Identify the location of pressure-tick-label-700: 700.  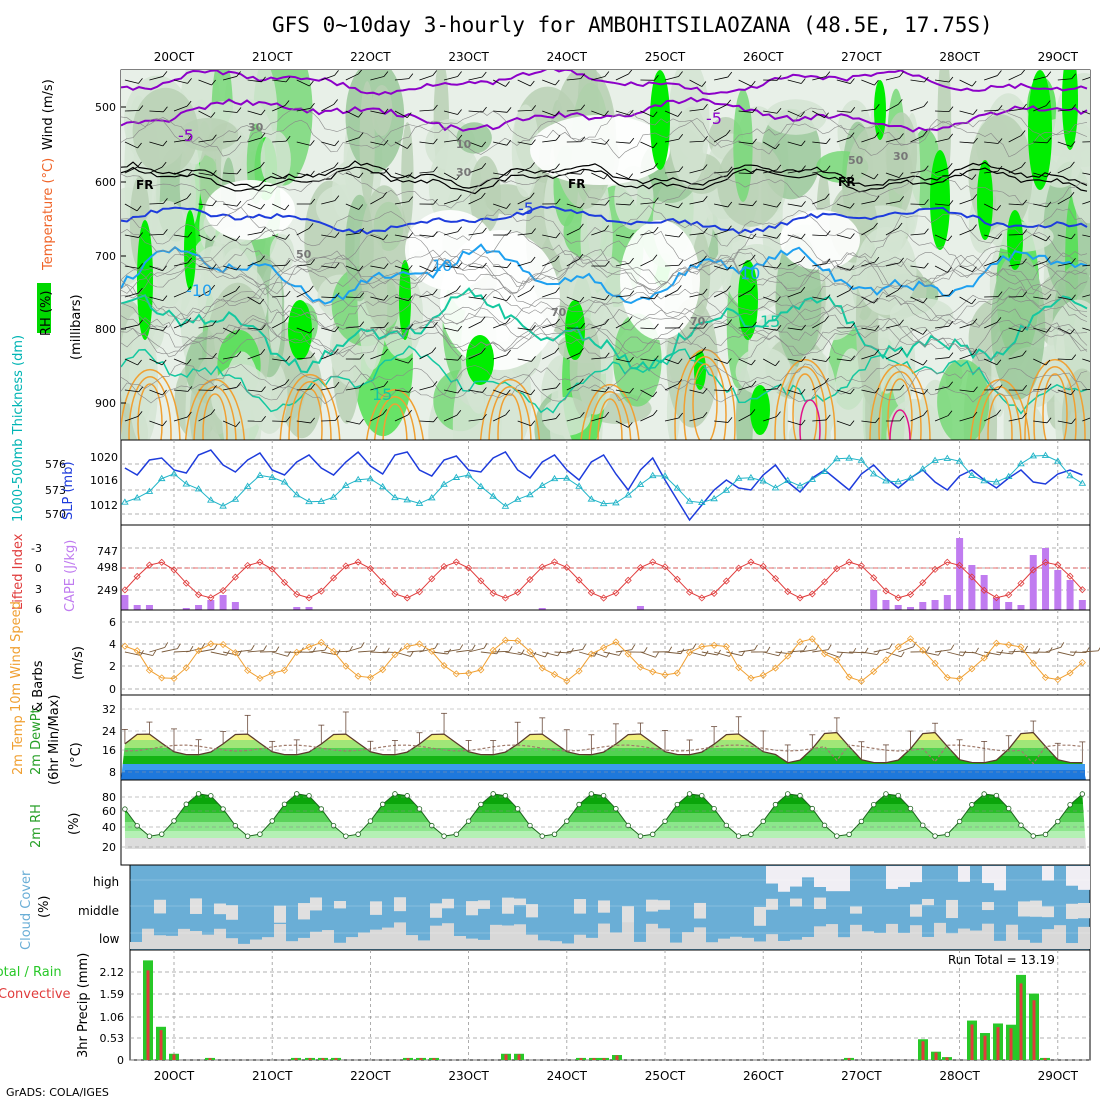
(105, 256).